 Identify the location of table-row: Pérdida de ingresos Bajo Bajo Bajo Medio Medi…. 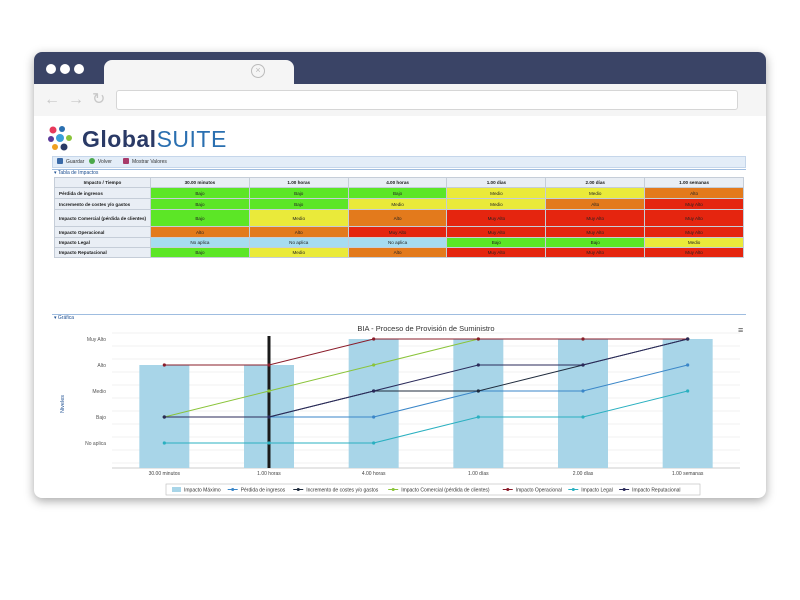
(399, 193).